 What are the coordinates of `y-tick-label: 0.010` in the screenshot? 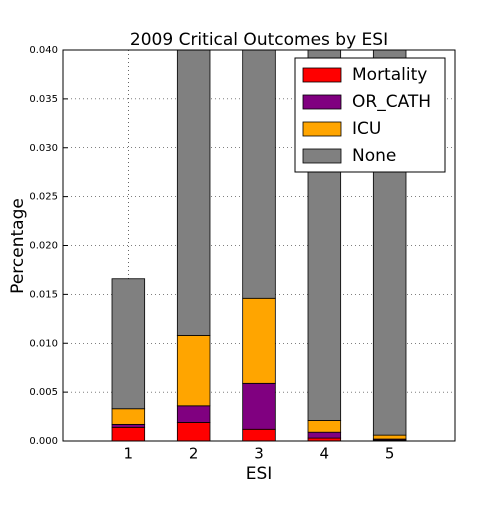 It's located at (43, 343).